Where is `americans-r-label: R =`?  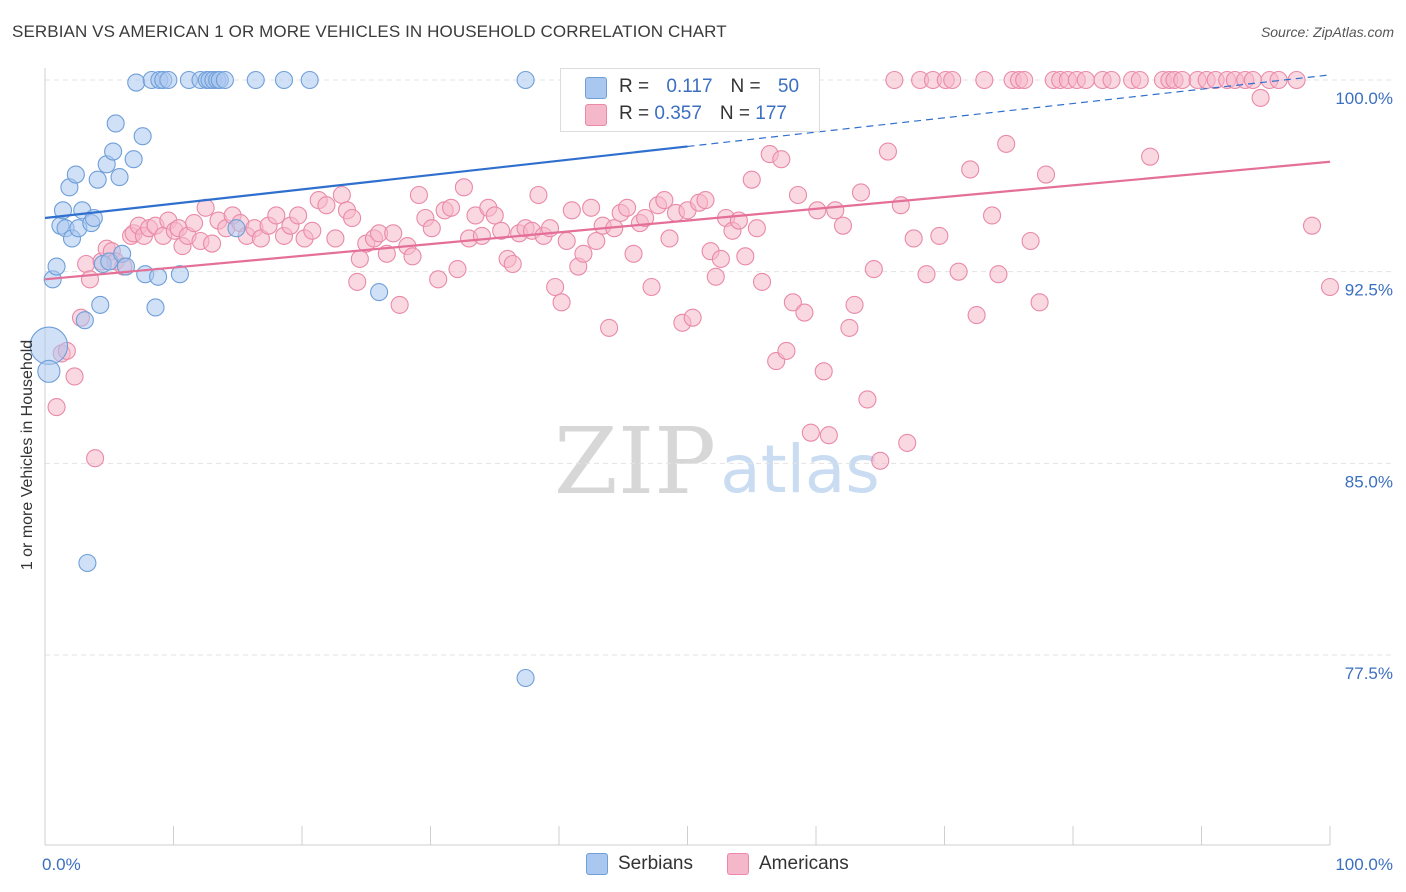 americans-r-label: R = is located at coordinates (637, 113).